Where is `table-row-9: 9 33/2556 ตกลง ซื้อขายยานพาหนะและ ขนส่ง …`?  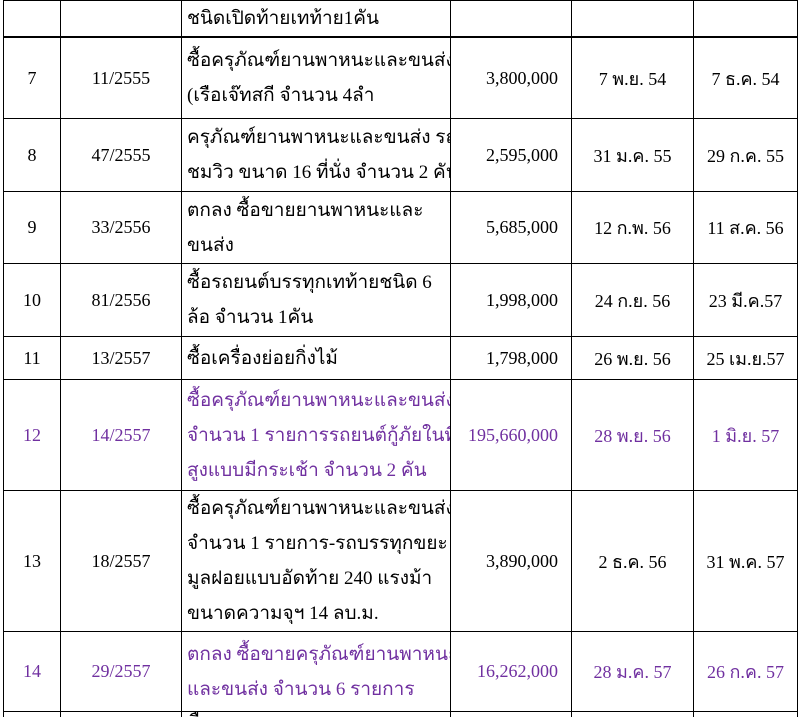 table-row-9: 9 33/2556 ตกลง ซื้อขายยานพาหนะและ ขนส่ง … is located at coordinates (401, 228).